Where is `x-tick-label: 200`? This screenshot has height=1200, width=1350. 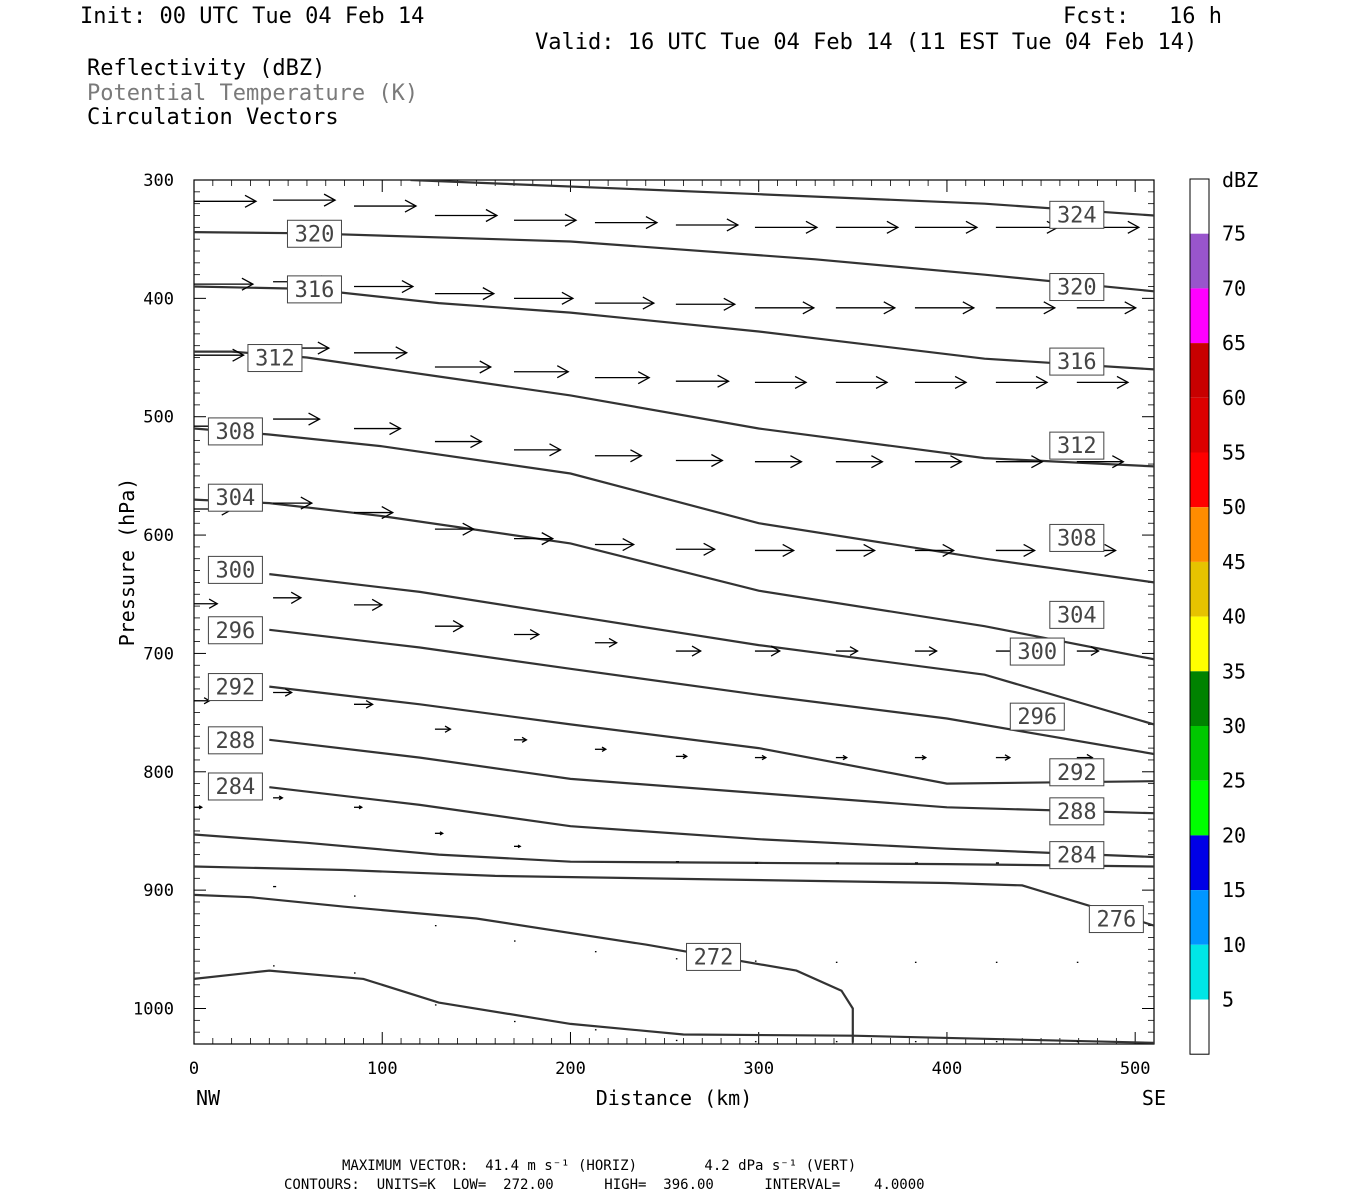 x-tick-label: 200 is located at coordinates (570, 1069).